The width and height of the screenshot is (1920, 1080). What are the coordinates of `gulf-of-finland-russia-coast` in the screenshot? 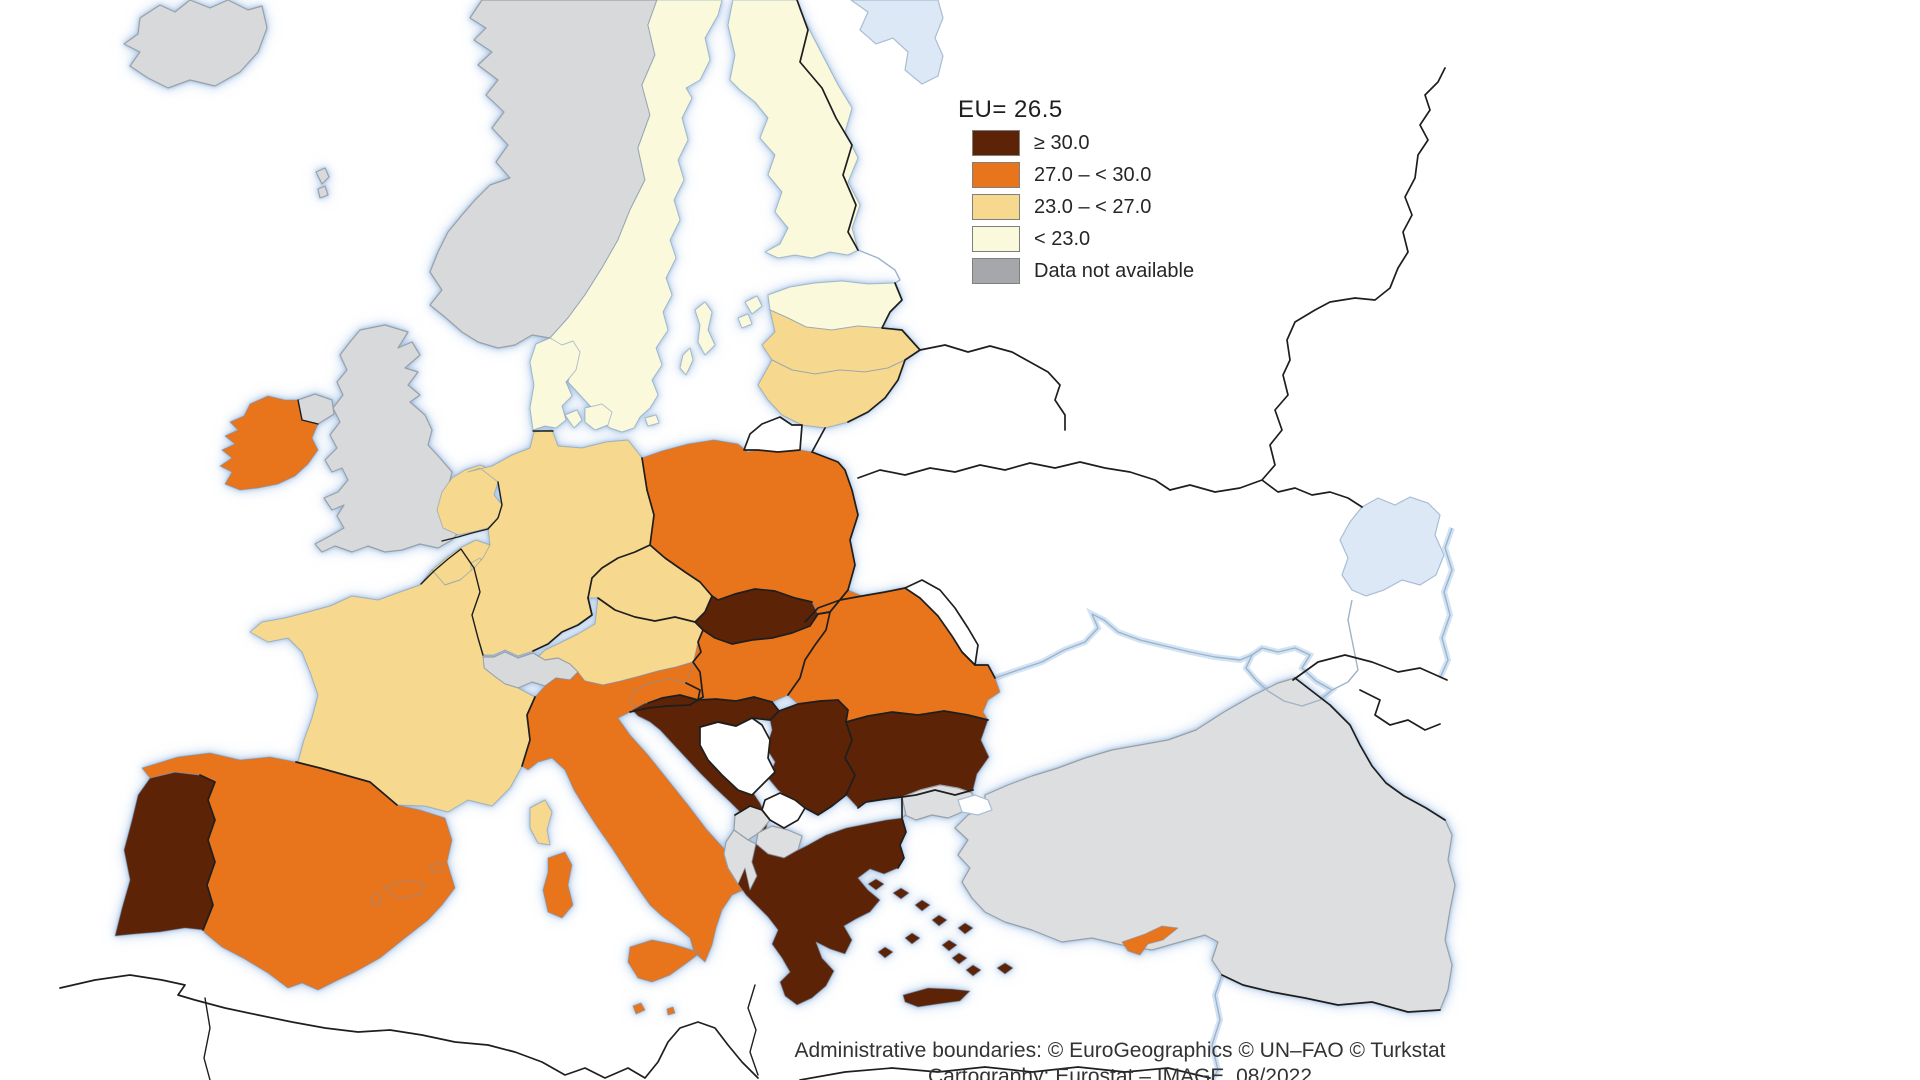 It's located at (879, 266).